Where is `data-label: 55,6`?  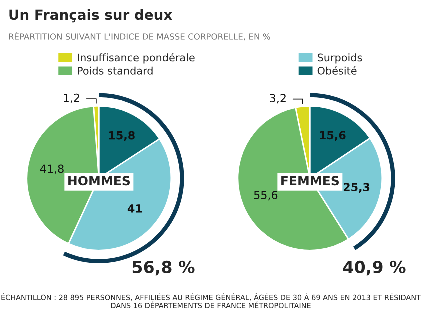 data-label: 55,6 is located at coordinates (266, 196).